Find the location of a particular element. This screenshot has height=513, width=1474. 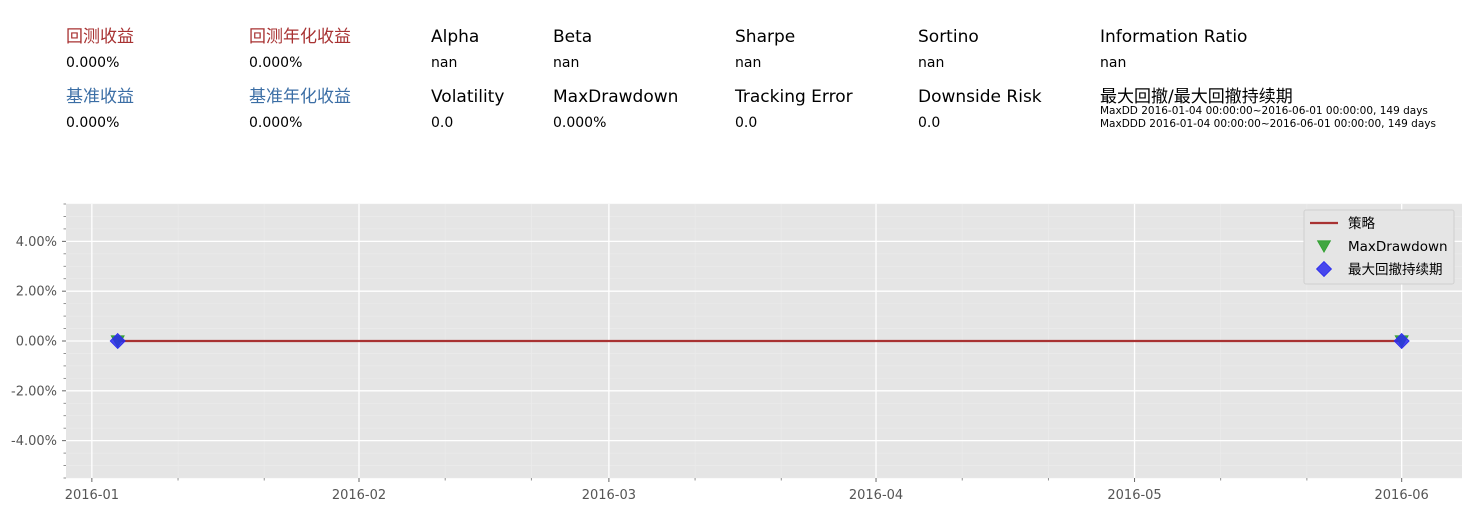

x-tick-label: 2016-04 is located at coordinates (876, 495).